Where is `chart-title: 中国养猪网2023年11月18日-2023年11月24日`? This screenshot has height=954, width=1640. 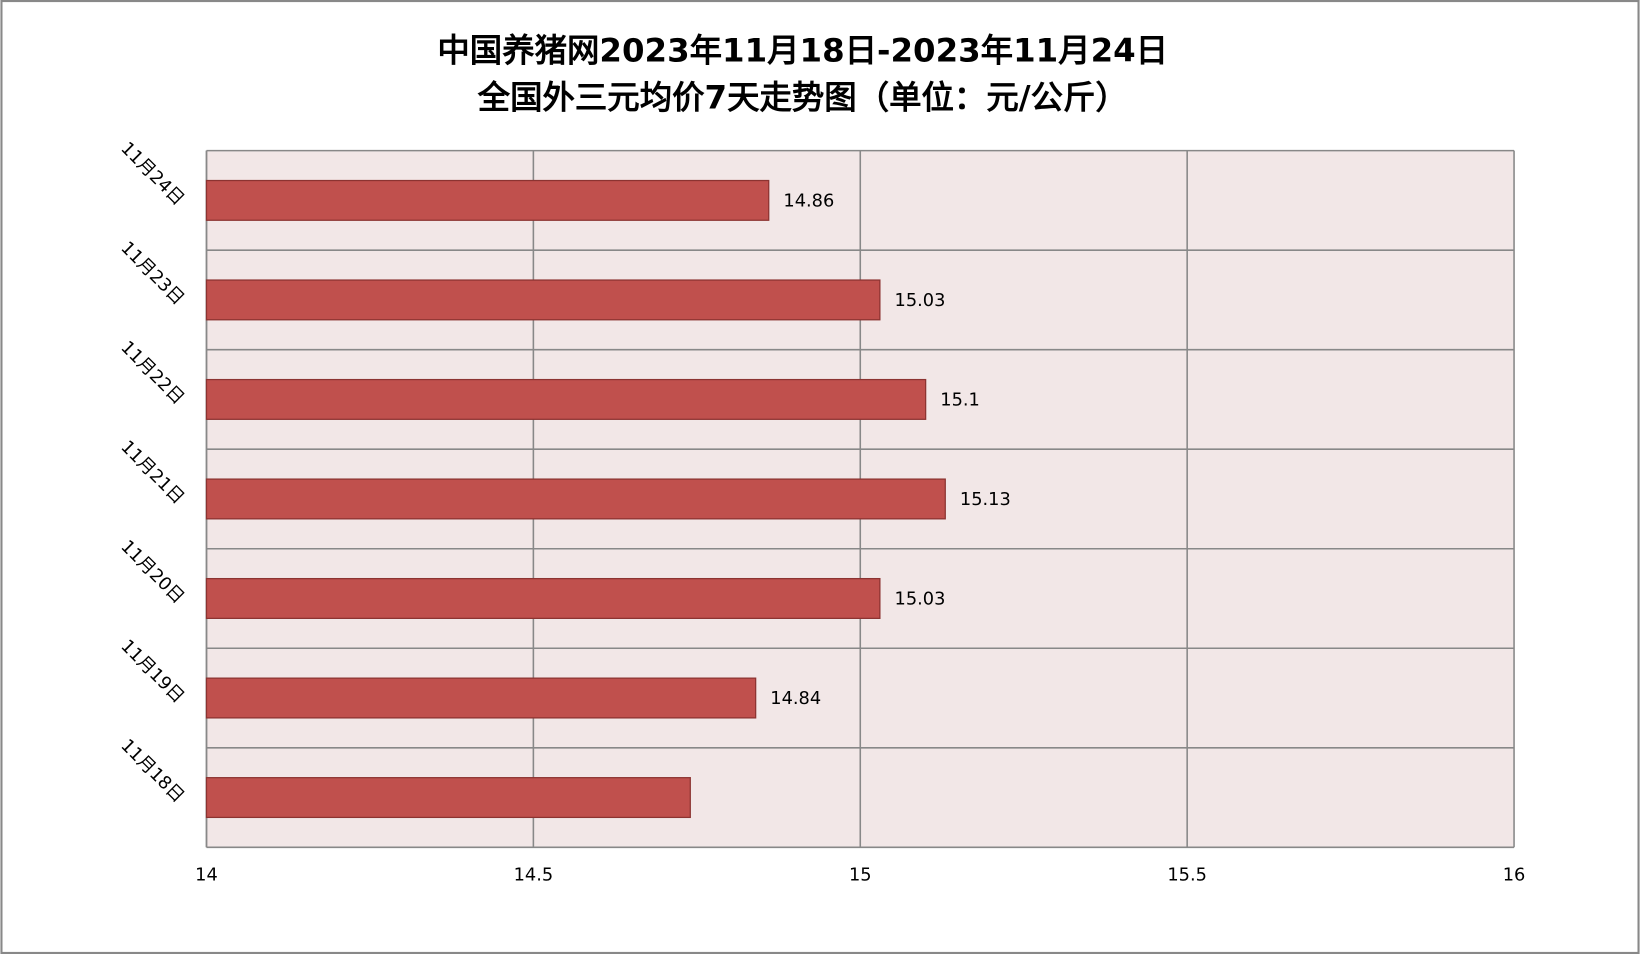
chart-title: 中国养猪网2023年11月18日-2023年11月24日 is located at coordinates (802, 50).